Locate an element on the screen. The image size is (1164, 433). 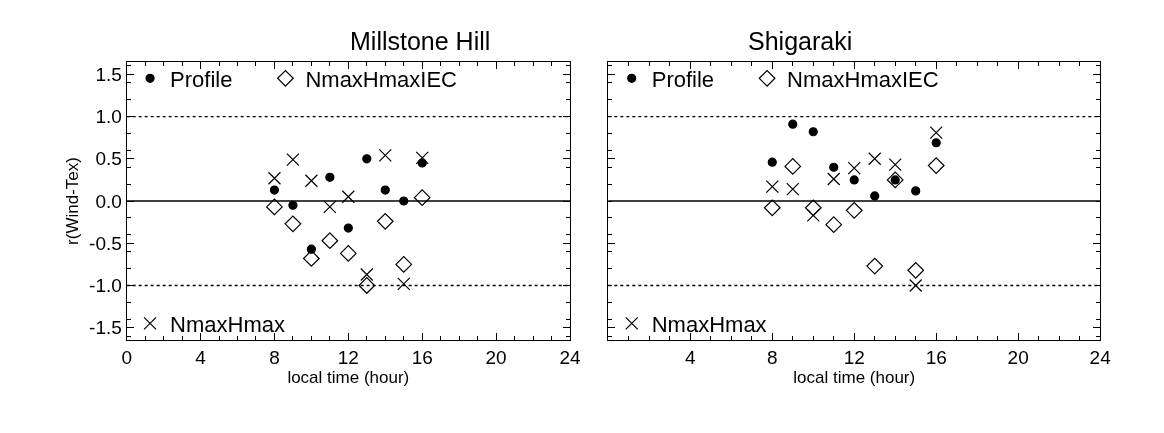
chart-title: Shigaraki is located at coordinates (800, 41).